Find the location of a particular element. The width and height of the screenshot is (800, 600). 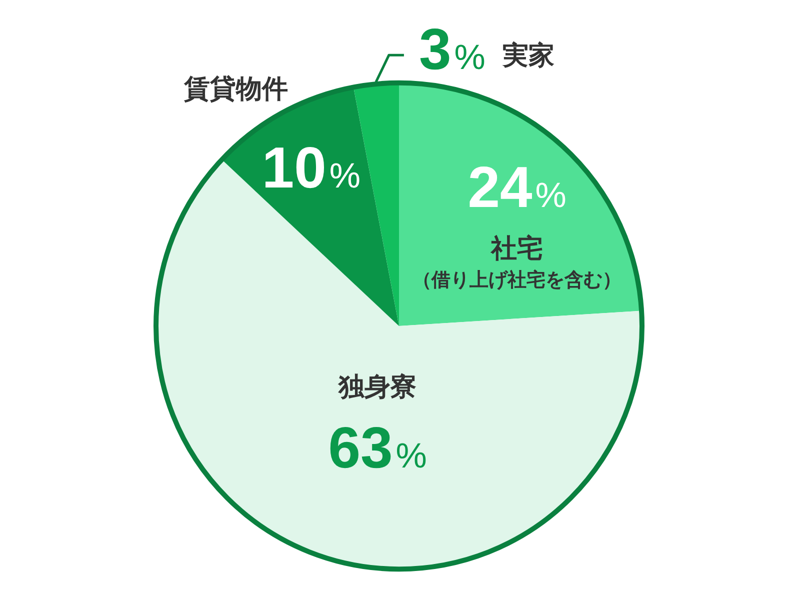

pie-slice is located at coordinates (520, 204).